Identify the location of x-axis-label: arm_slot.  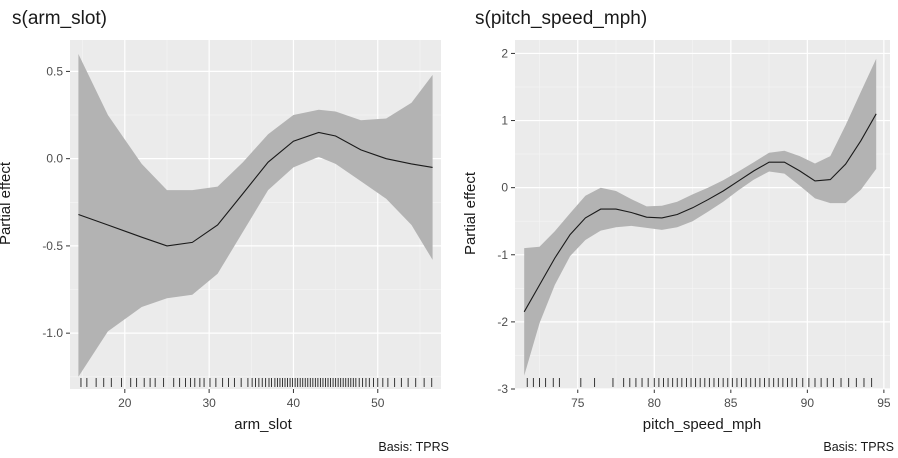
(263, 424).